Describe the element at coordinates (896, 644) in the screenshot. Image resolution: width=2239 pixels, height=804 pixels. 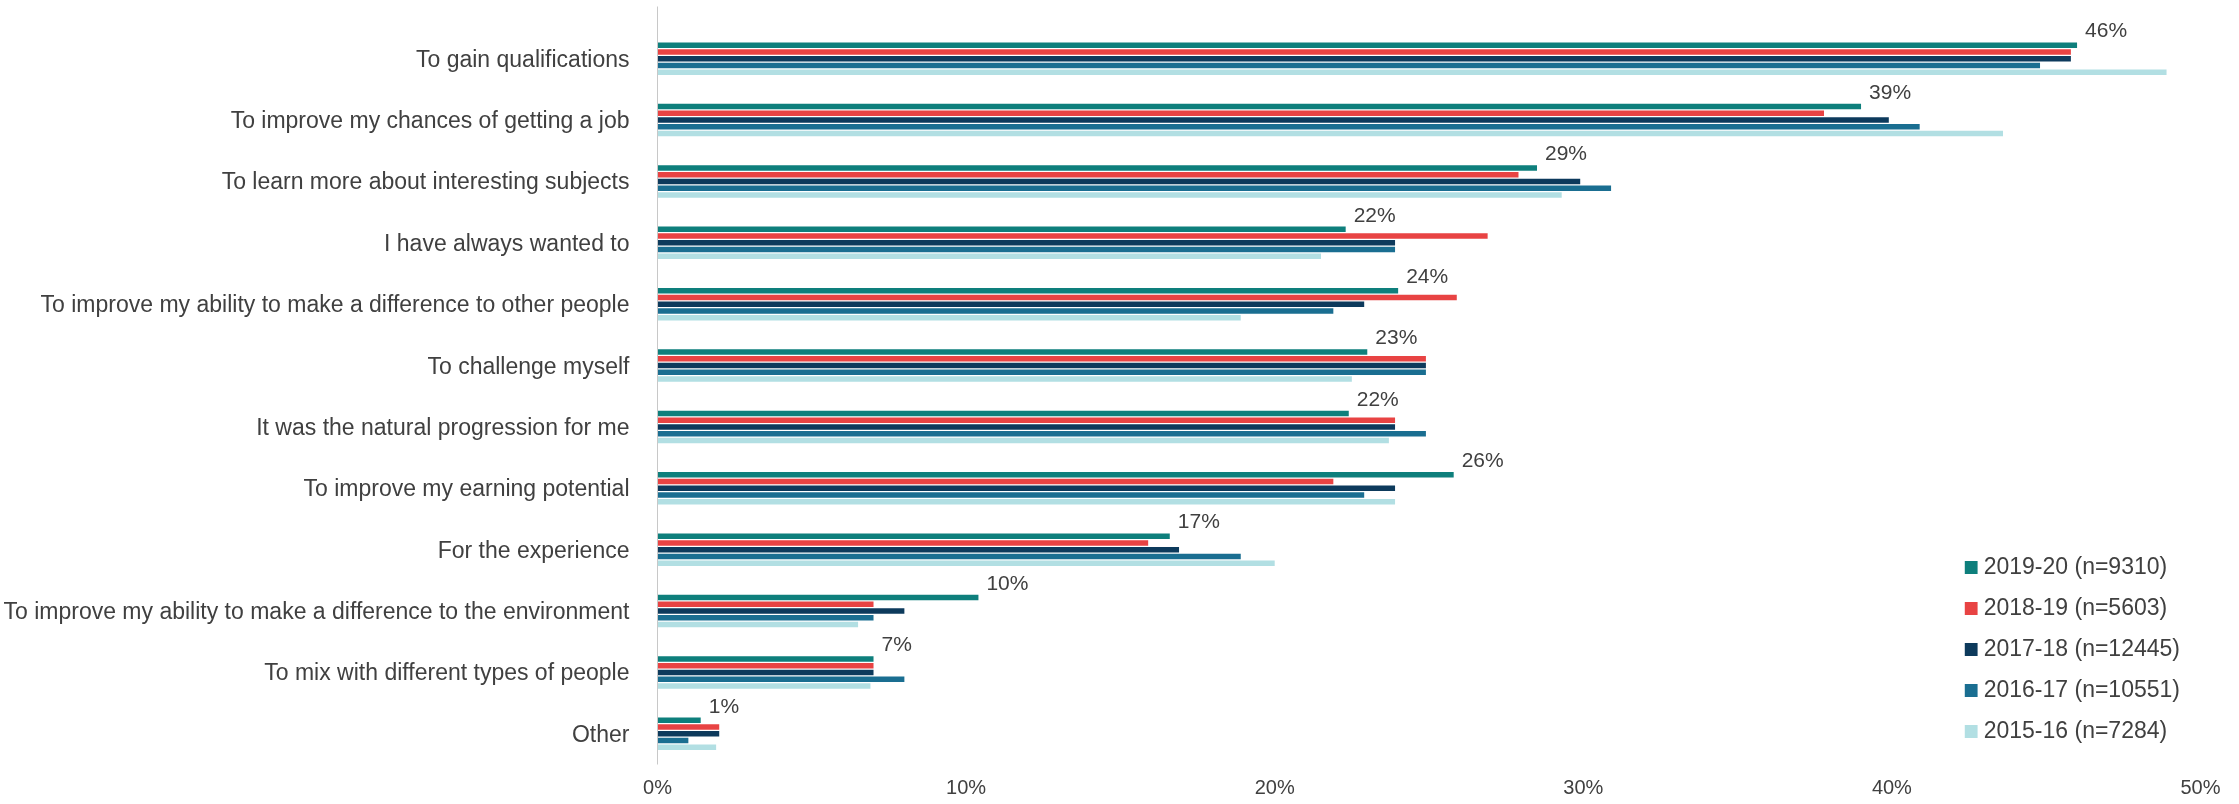
I see `data-label: 7%` at that location.